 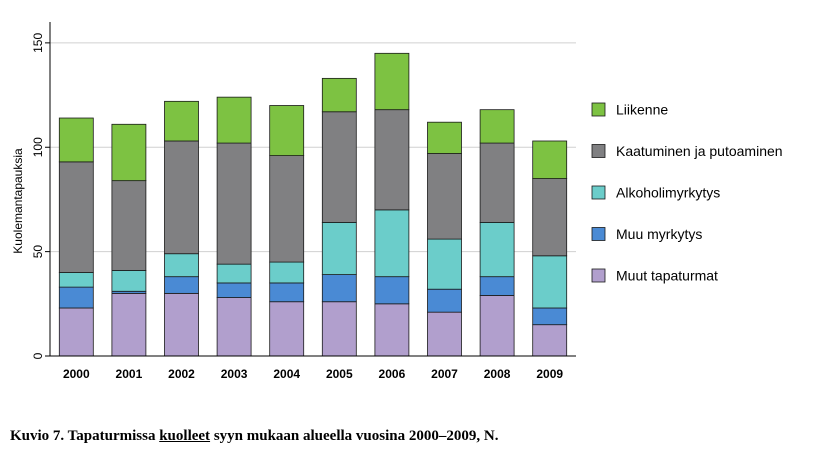 What do you see at coordinates (38, 43) in the screenshot?
I see `y-tick-label-150: 150` at bounding box center [38, 43].